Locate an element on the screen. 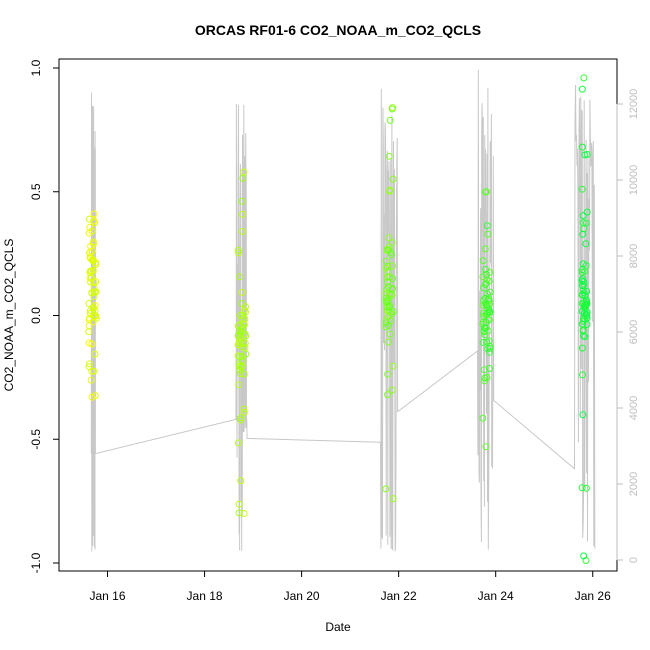  x-tick-label: Jan 26 is located at coordinates (593, 596).